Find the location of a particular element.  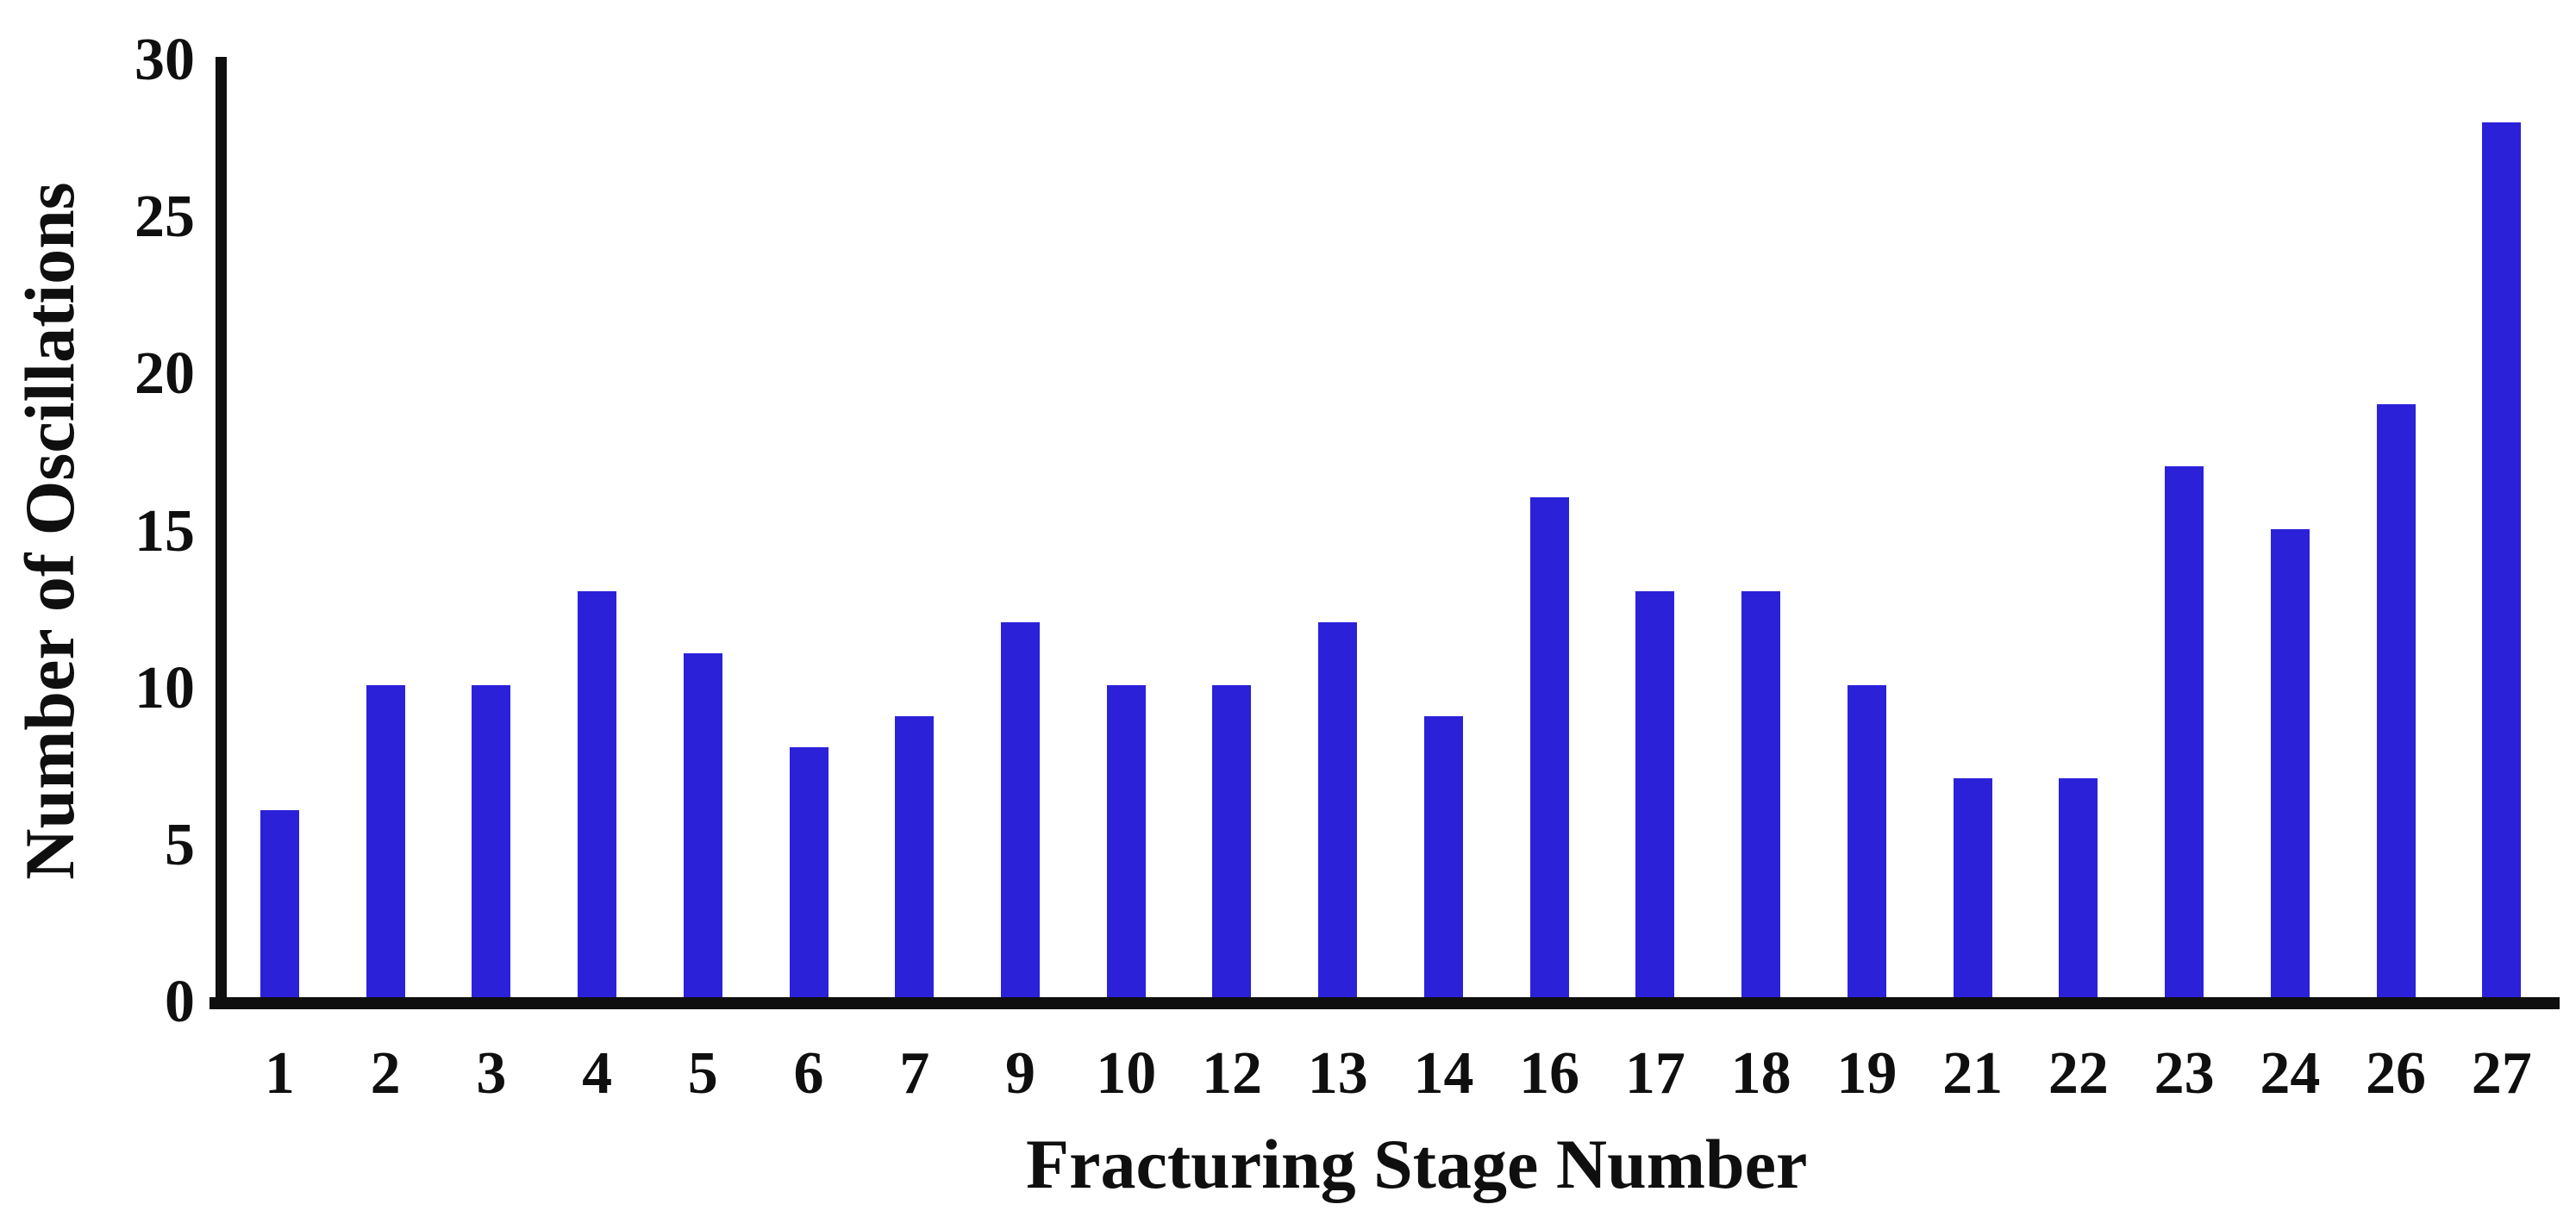

x-tick-label-23: 23 is located at coordinates (2184, 1073).